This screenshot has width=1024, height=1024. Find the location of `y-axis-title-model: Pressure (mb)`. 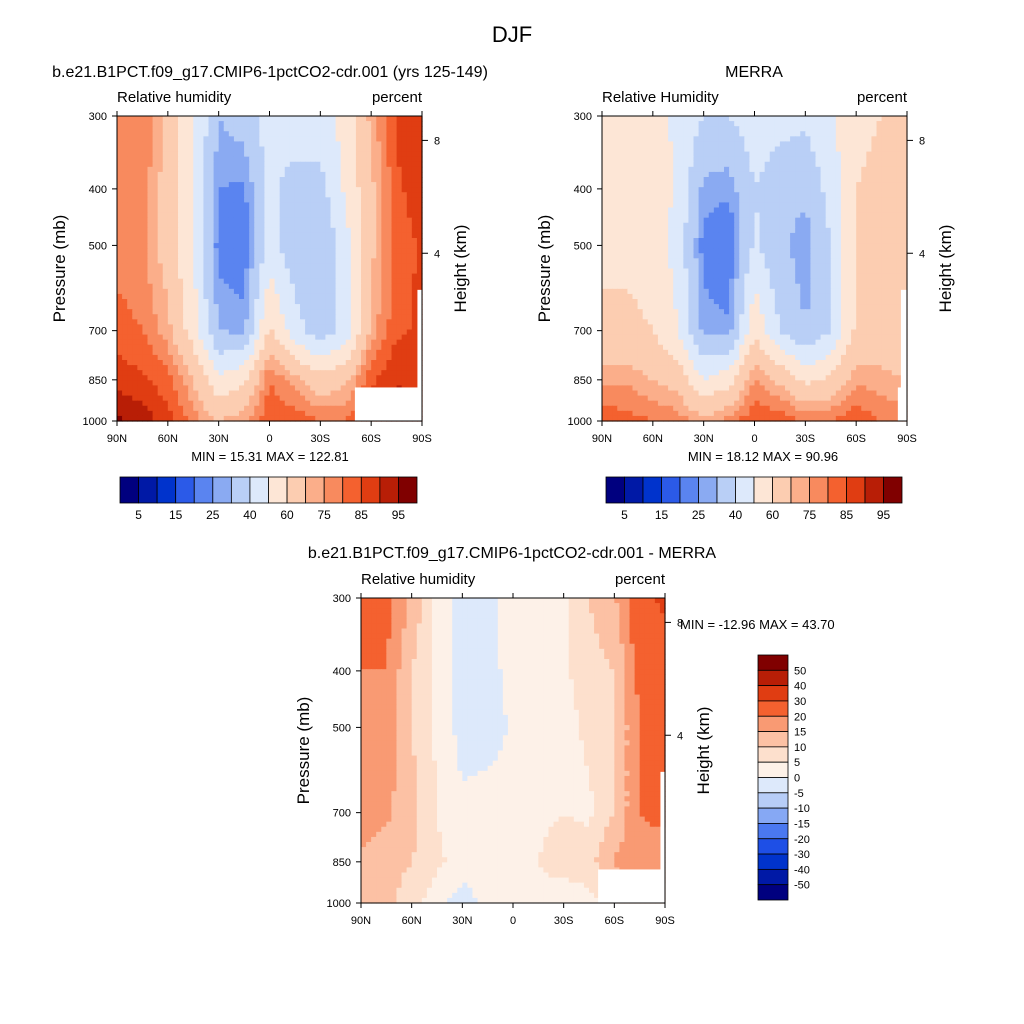

y-axis-title-model: Pressure (mb) is located at coordinates (59, 269).